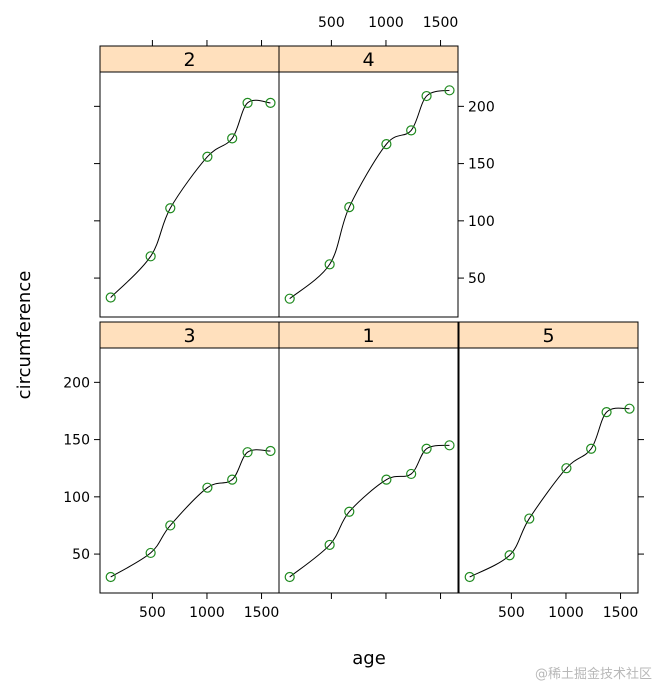  I want to click on strip-label-4: 4, so click(368, 60).